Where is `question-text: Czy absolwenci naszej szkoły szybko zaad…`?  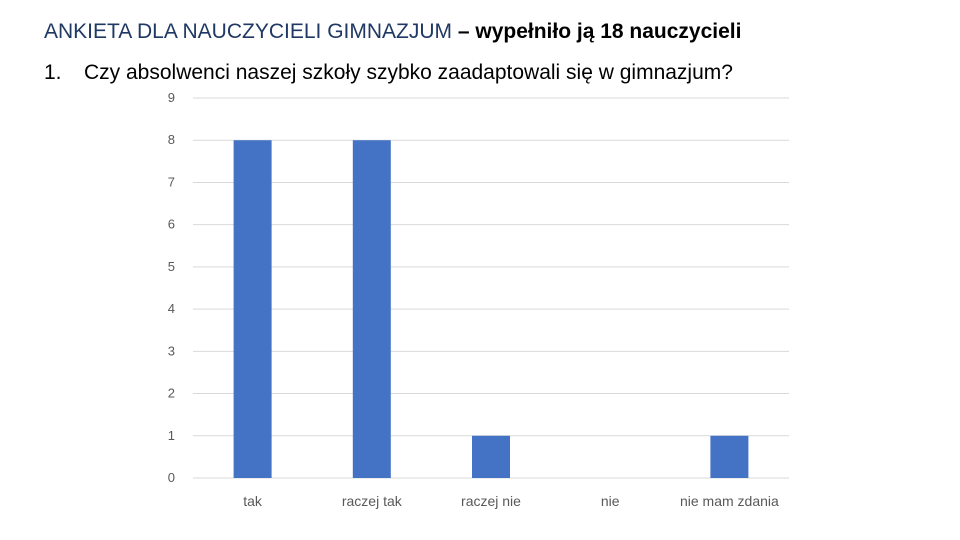
question-text: Czy absolwenci naszej szkoły szybko zaad… is located at coordinates (408, 72).